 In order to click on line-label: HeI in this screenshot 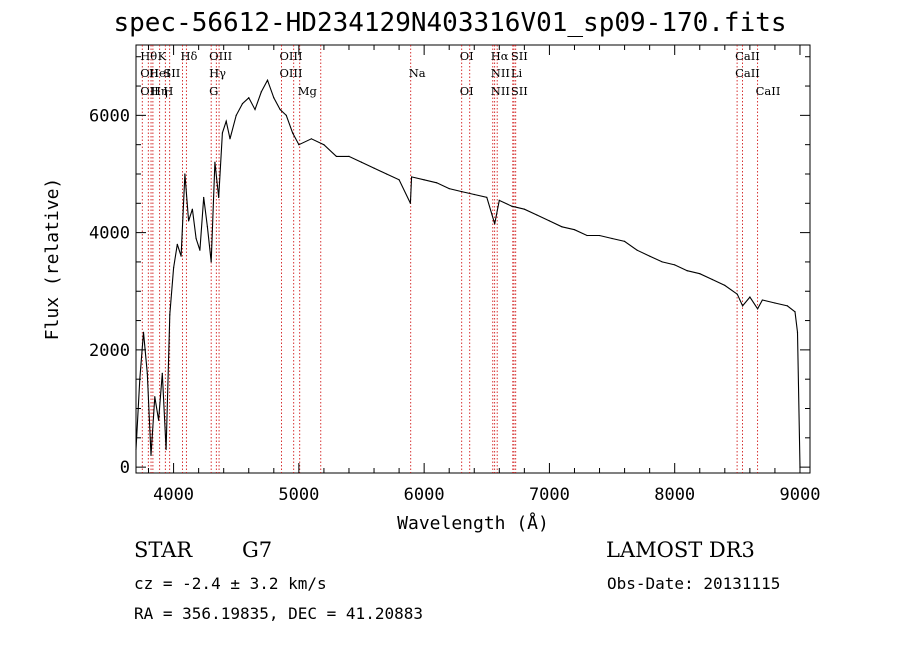, I will do `click(159, 73)`.